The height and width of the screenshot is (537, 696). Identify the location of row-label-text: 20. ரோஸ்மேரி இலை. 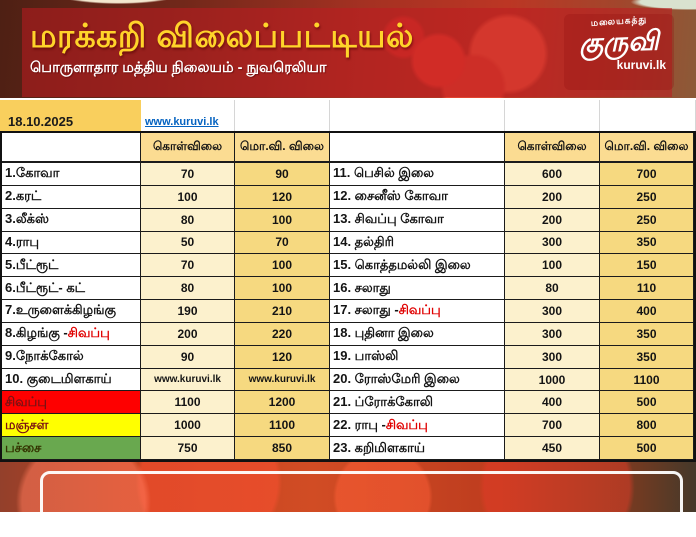
(396, 379).